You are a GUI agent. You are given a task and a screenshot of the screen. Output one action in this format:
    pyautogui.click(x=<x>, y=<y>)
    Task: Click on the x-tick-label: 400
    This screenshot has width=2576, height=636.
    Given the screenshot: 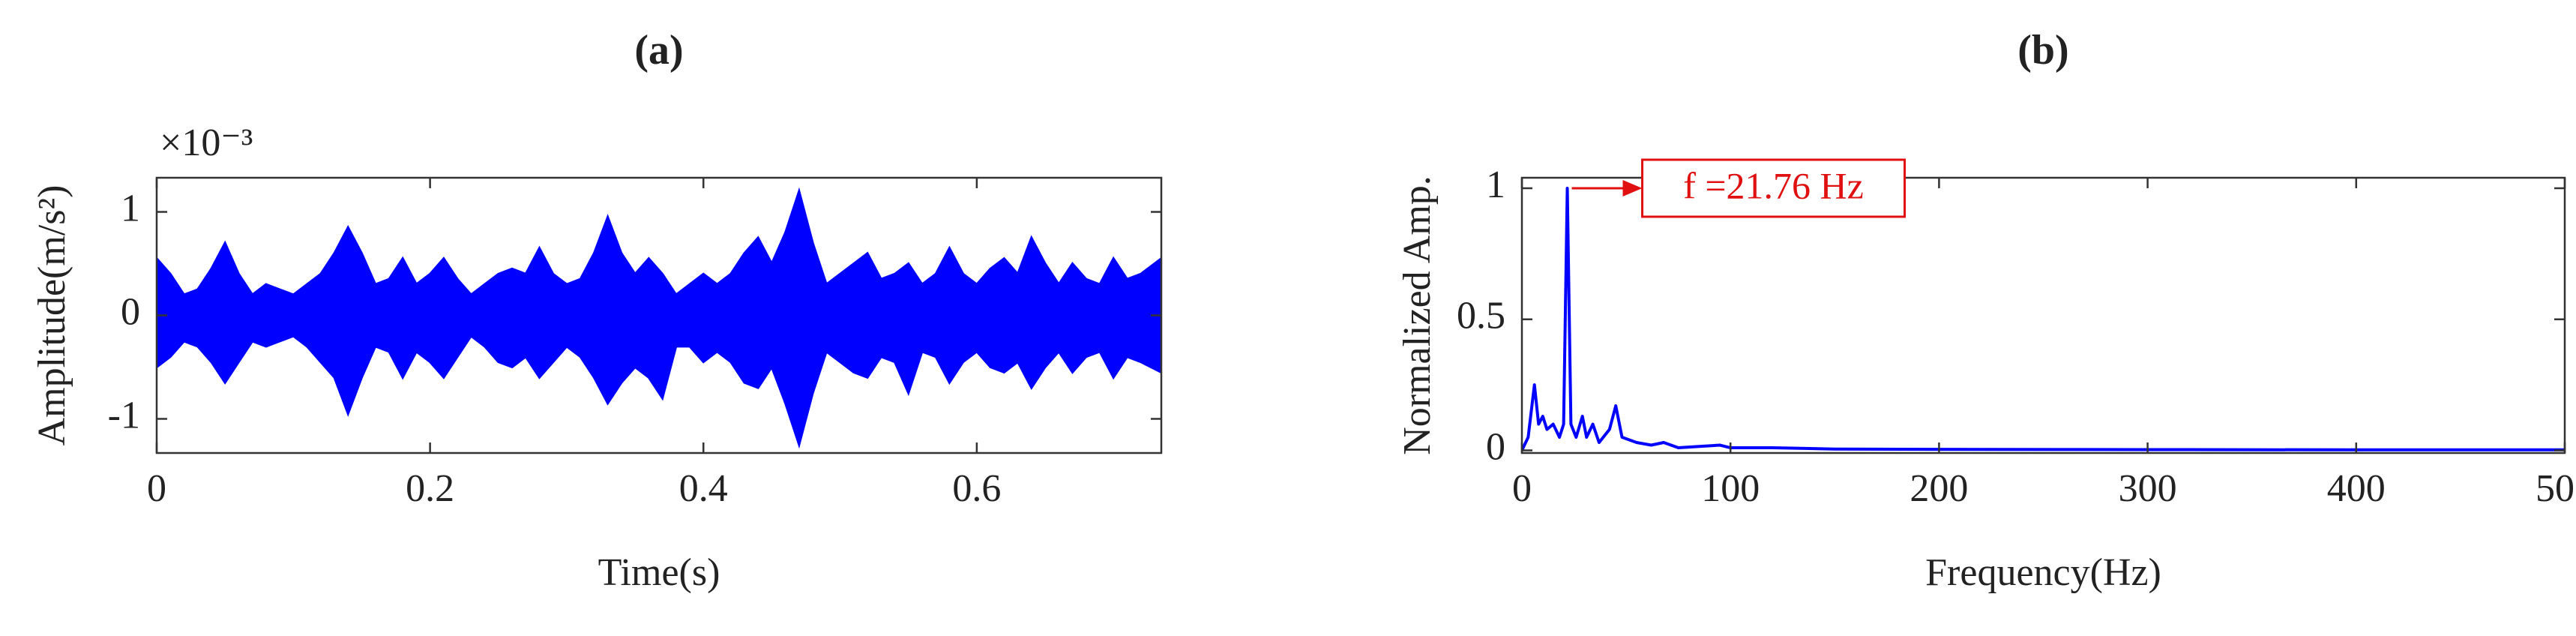 What is the action you would take?
    pyautogui.click(x=2356, y=488)
    